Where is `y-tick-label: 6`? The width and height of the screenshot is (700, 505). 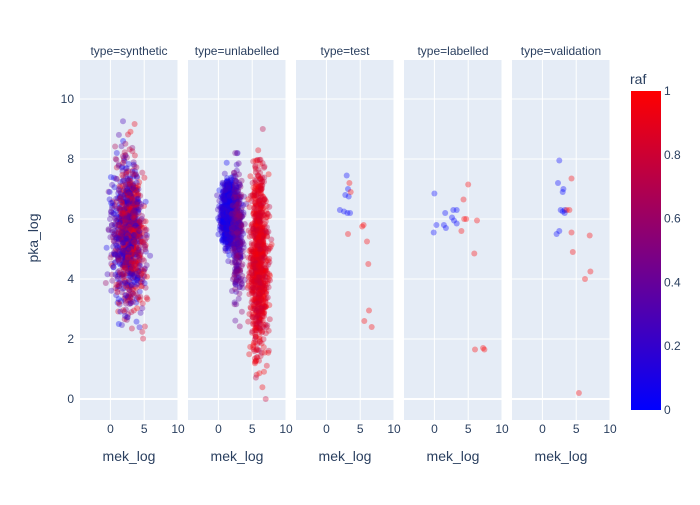
y-tick-label: 6 is located at coordinates (70, 219).